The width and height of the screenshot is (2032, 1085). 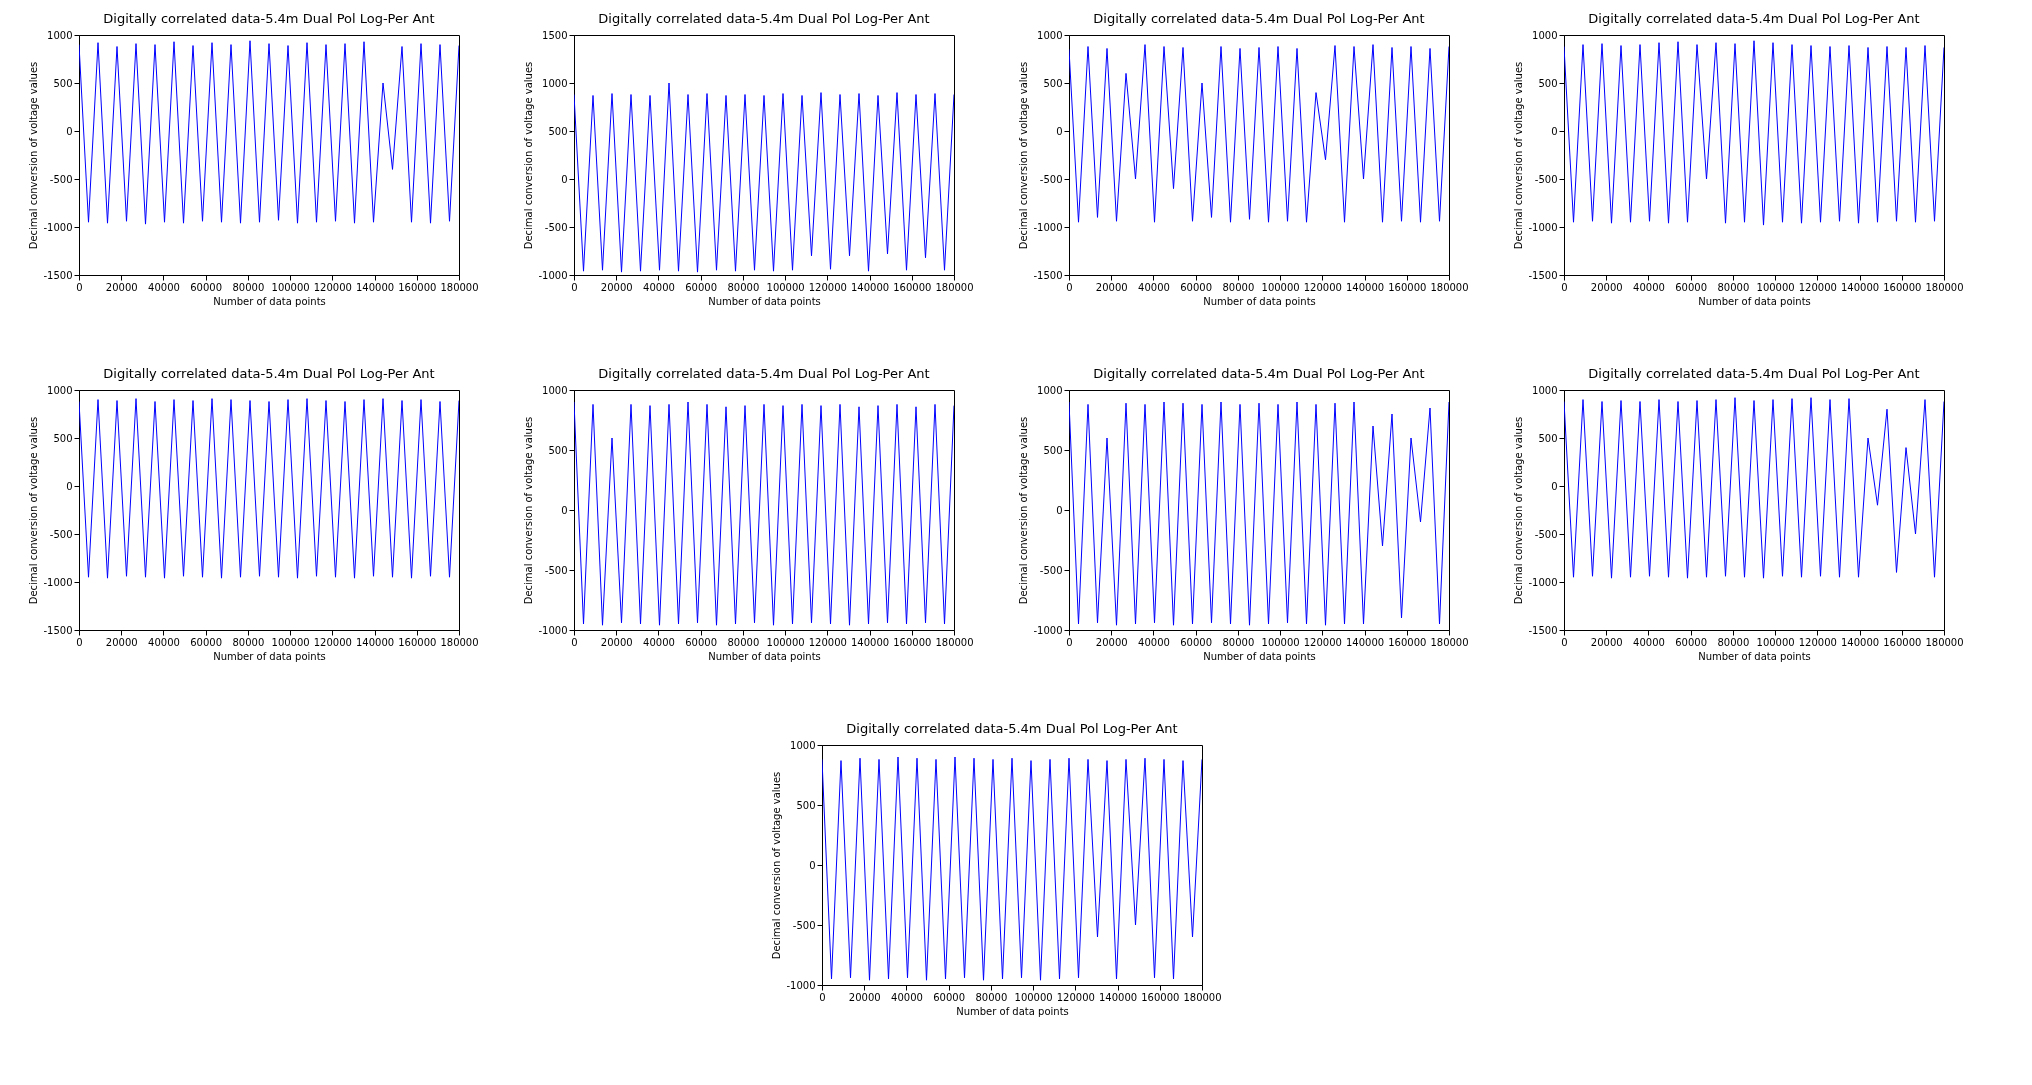 What do you see at coordinates (555, 35) in the screenshot?
I see `y-tick-label: 1500` at bounding box center [555, 35].